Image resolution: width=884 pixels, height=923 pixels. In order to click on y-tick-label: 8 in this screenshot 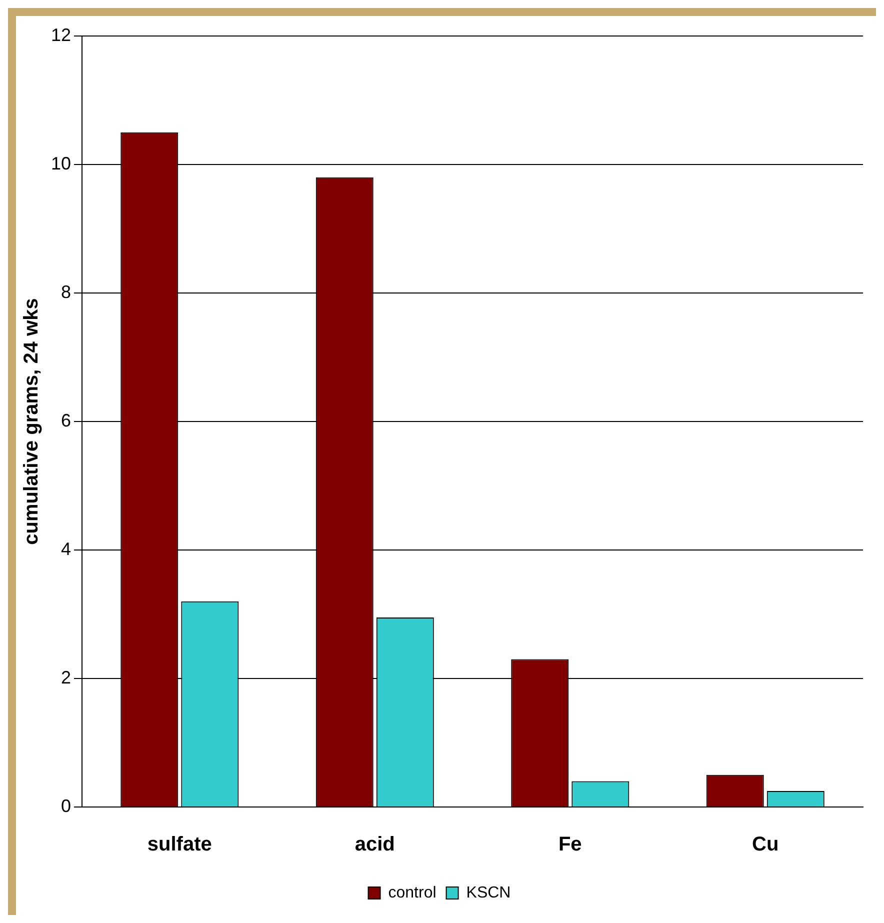, I will do `click(66, 292)`.